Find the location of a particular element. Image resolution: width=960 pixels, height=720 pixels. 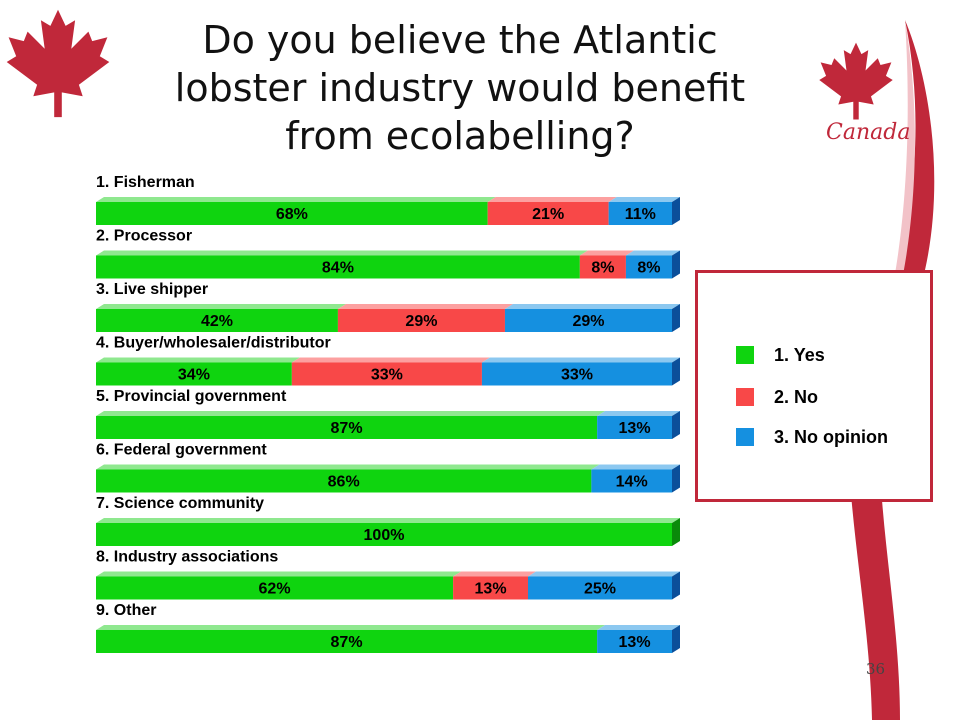

data-label: 84% is located at coordinates (338, 268).